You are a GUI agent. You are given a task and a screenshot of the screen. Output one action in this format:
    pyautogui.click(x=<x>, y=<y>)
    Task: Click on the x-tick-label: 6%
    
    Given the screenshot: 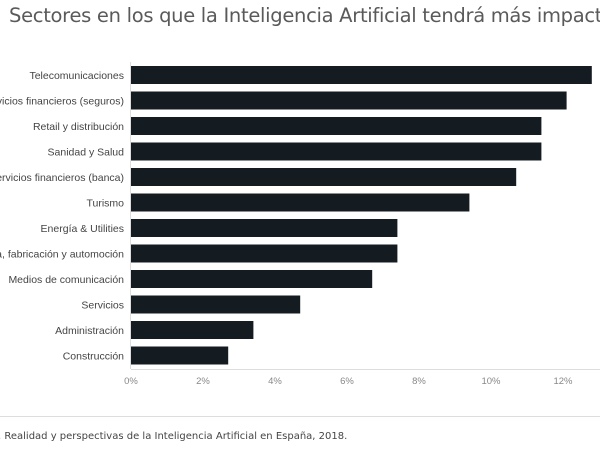 What is the action you would take?
    pyautogui.click(x=347, y=381)
    